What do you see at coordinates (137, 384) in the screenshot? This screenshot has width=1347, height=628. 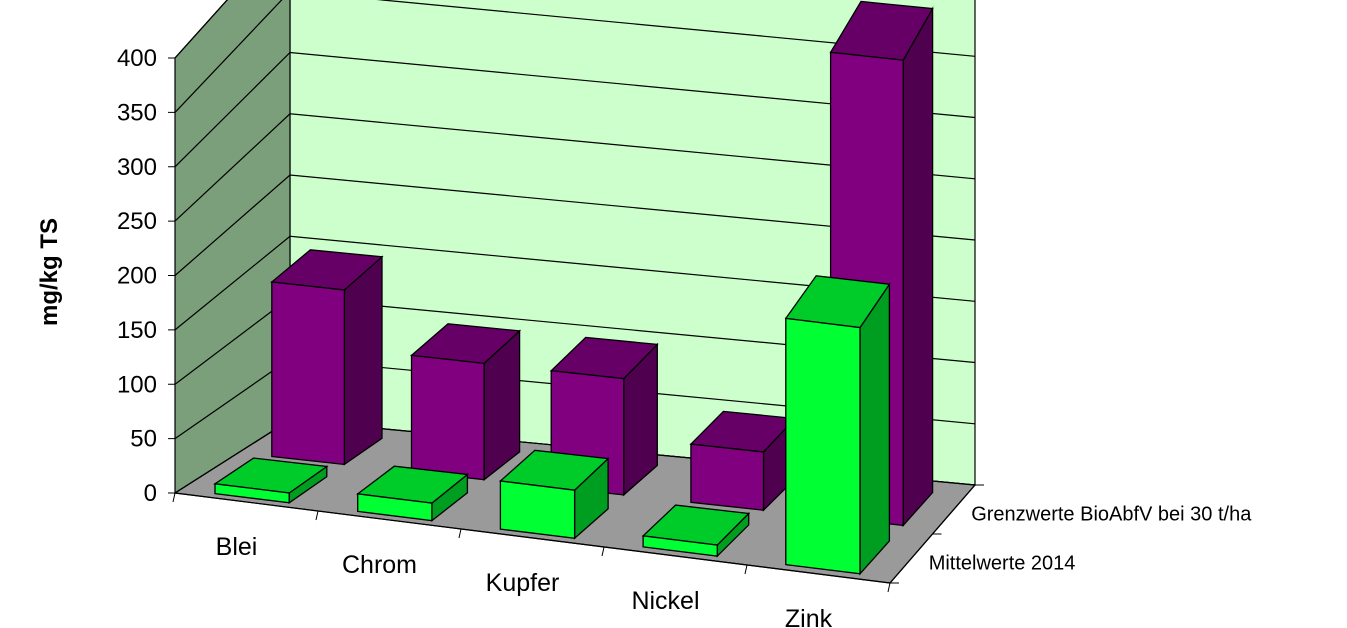 I see `y-tick-label: 100` at bounding box center [137, 384].